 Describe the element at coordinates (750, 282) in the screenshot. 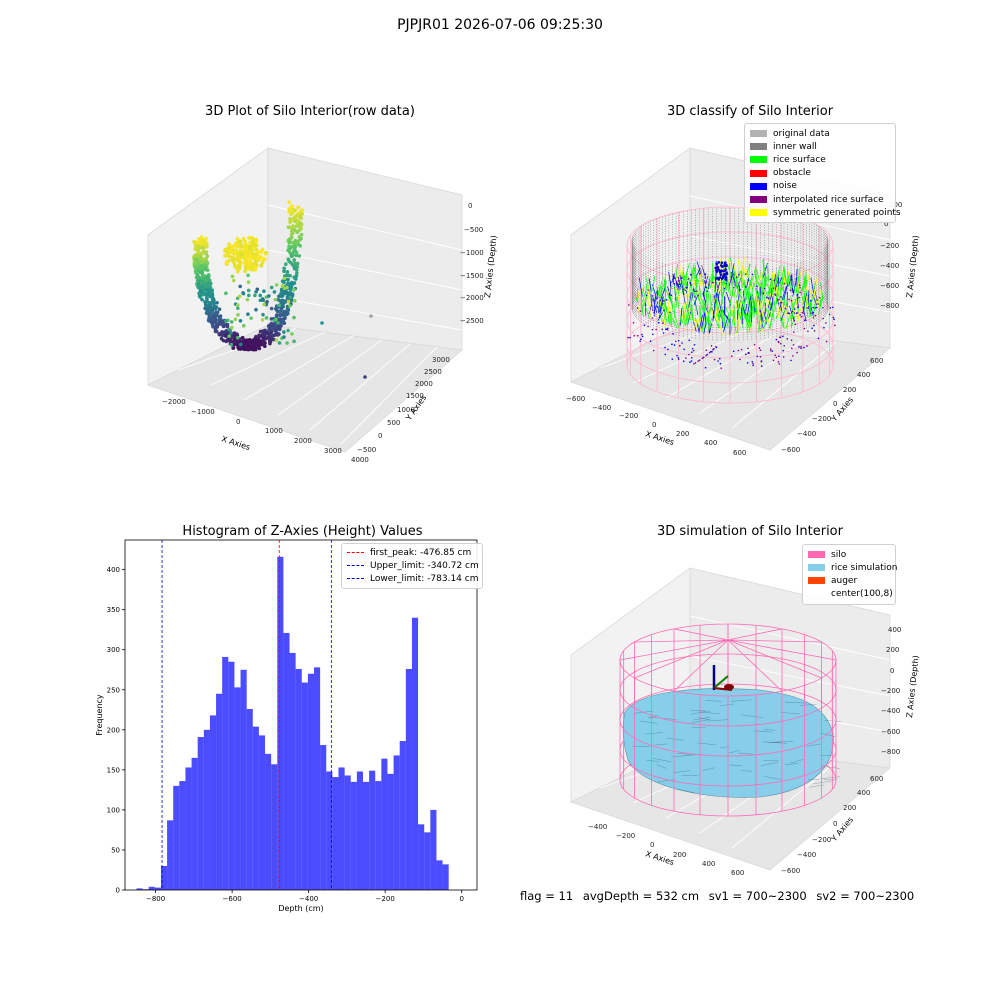

I see `panel-classify: 3D classify of Silo Interior` at that location.